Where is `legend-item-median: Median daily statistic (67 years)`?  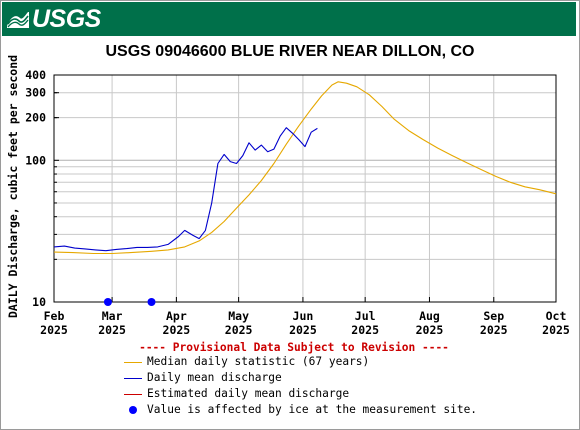 legend-item-median: Median daily statistic (67 years) is located at coordinates (246, 362).